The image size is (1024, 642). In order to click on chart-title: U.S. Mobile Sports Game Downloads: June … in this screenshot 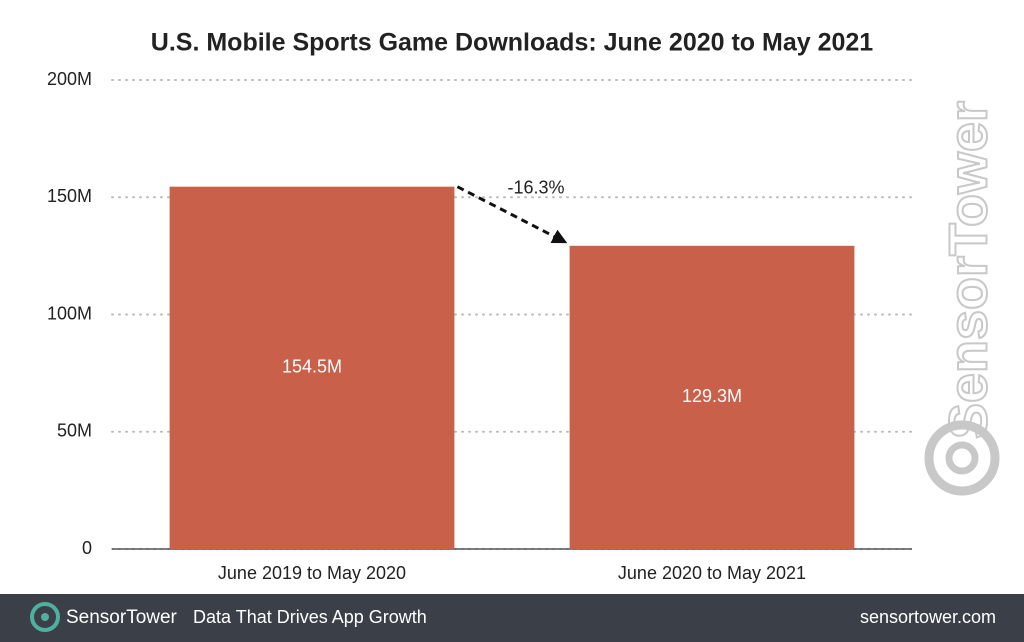, I will do `click(512, 43)`.